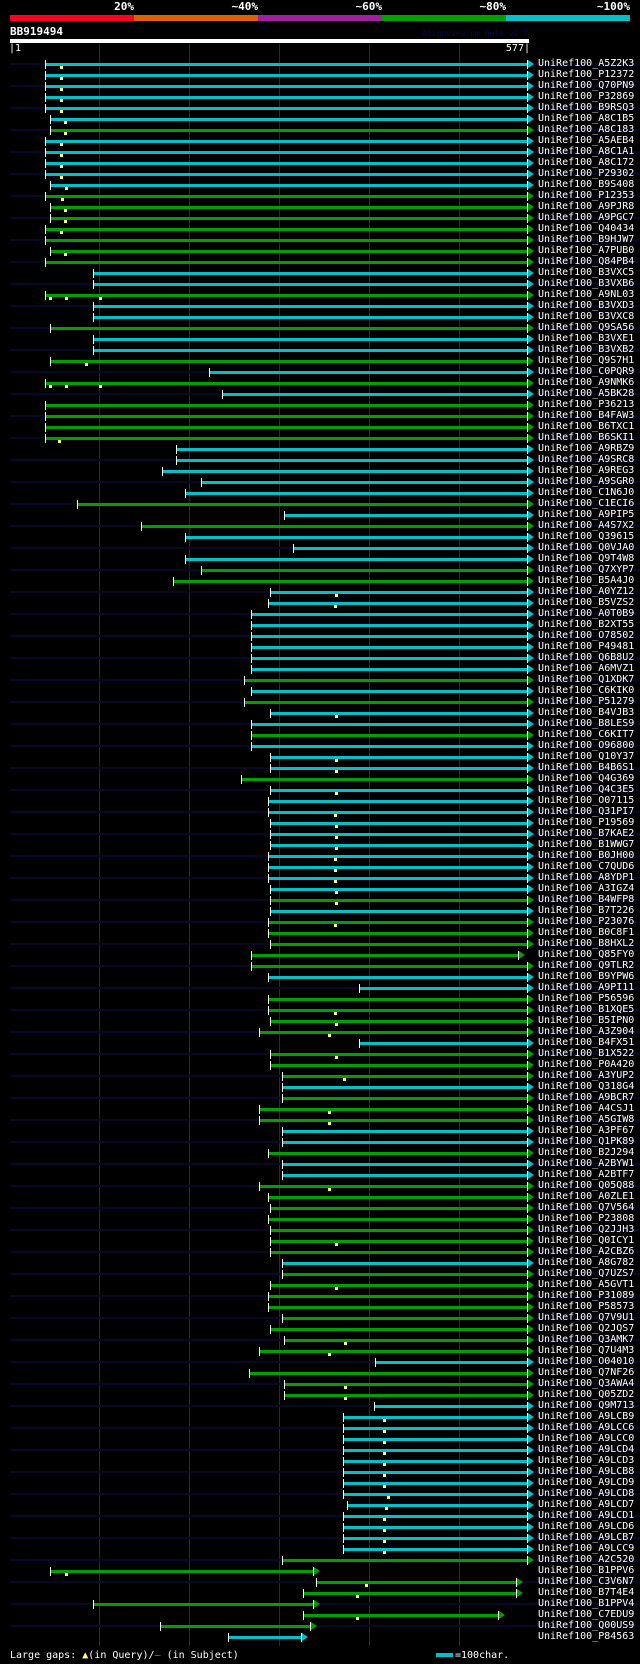 The image size is (640, 1664). Describe the element at coordinates (586, 1097) in the screenshot. I see `hit-label: UniRef100_A9BCR7` at that location.